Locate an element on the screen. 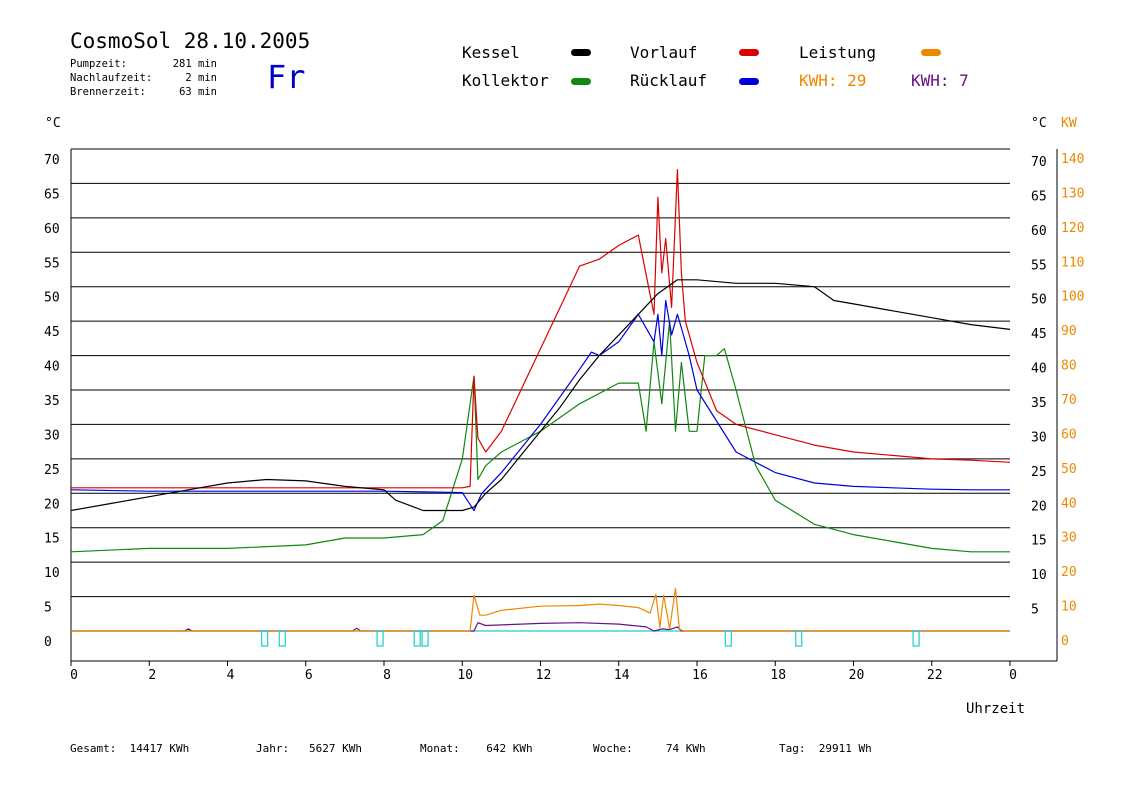 The height and width of the screenshot is (812, 1148). kw-tick-label-80: 80 is located at coordinates (1069, 366).